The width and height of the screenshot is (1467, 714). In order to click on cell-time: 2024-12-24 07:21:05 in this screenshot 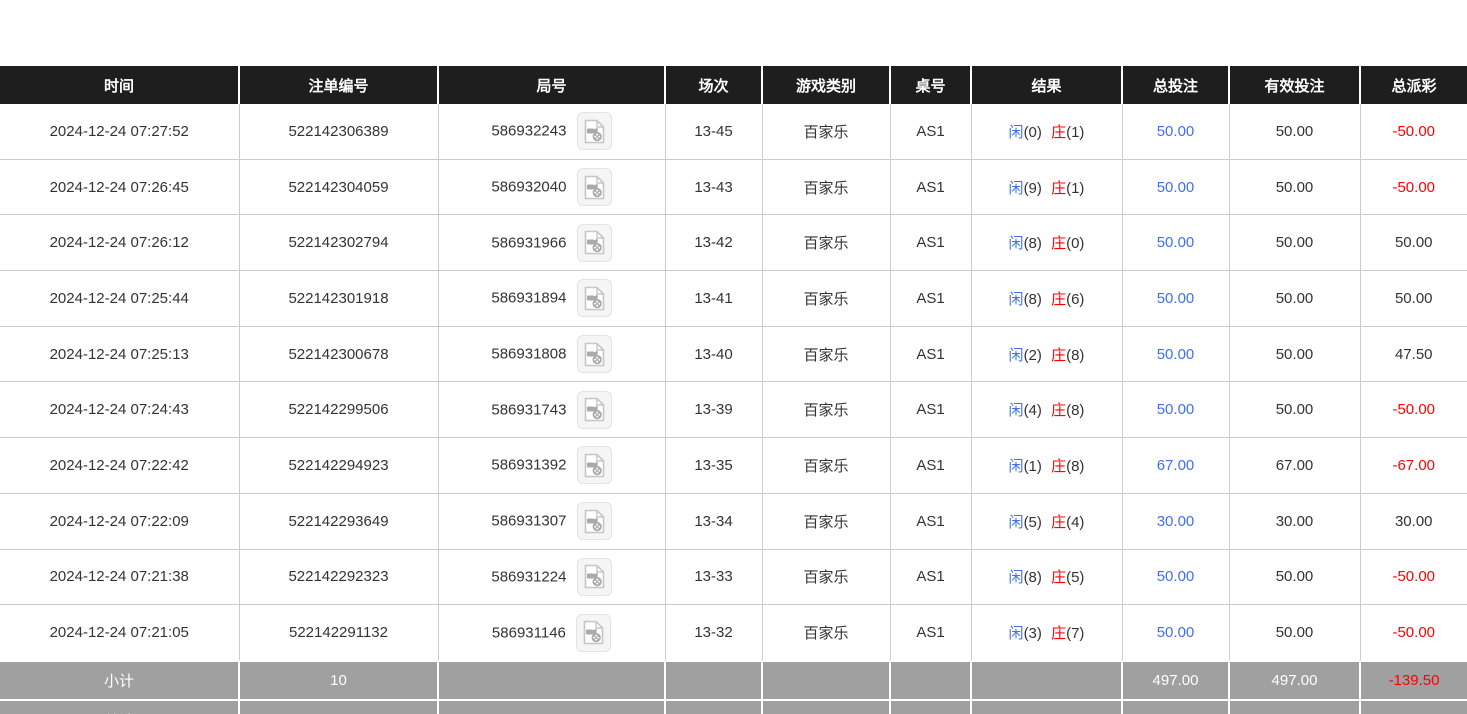, I will do `click(120, 633)`.